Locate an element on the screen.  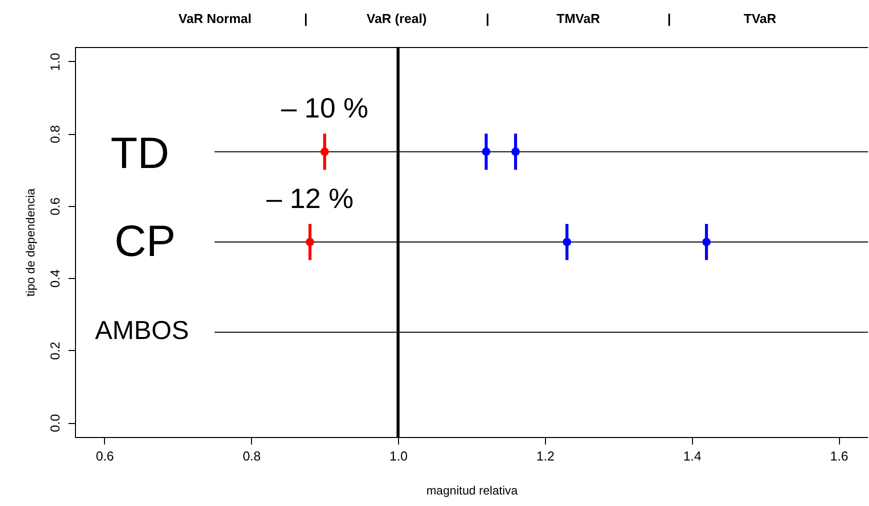
y-axis-title: tipo de dependencia is located at coordinates (31, 242).